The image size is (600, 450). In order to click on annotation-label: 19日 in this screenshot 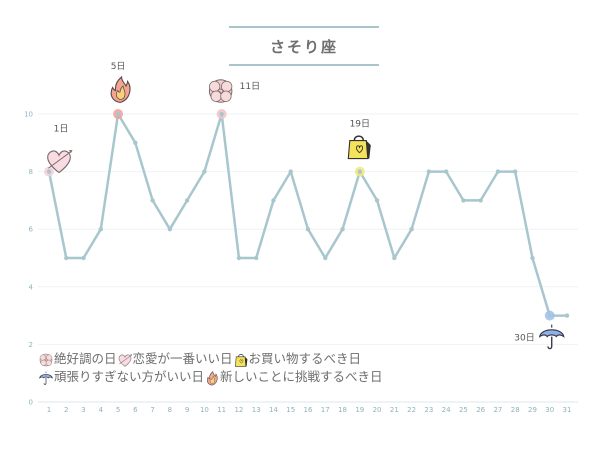, I will do `click(360, 124)`.